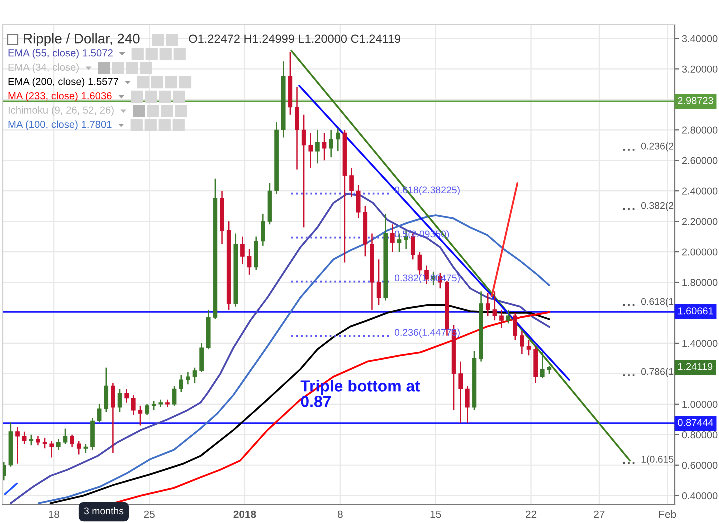 The image size is (719, 523). I want to click on text: O1.22472 H1.24999 L1.20000 C1.24119, so click(295, 39).